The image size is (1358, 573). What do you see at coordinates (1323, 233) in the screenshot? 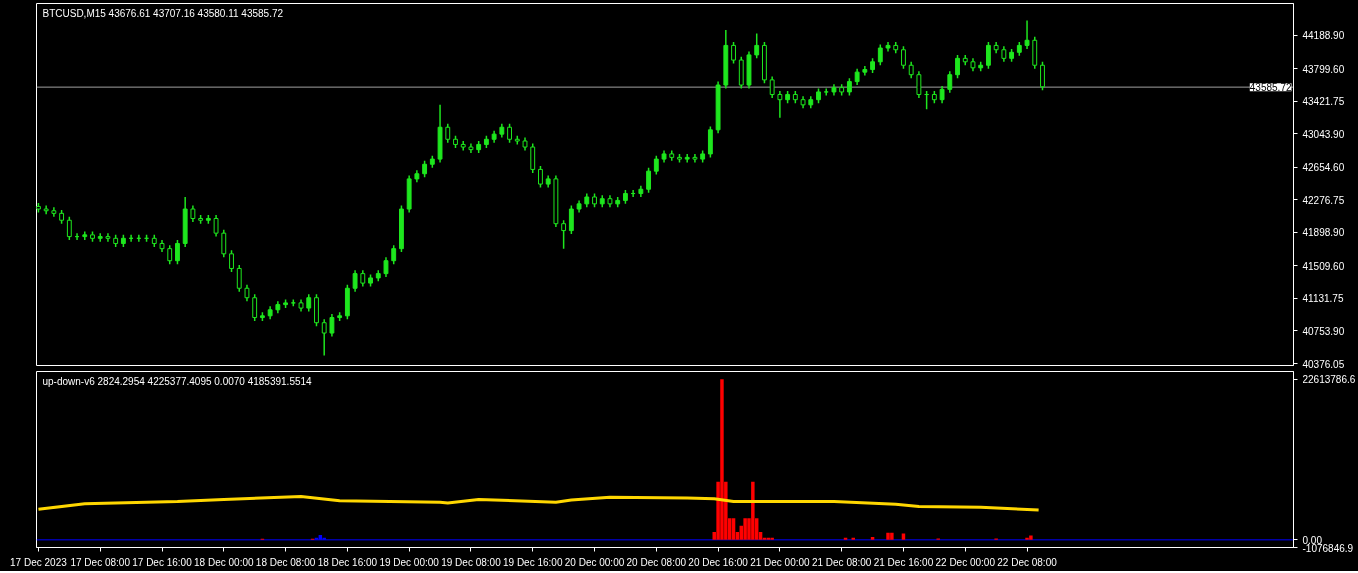
I see `y-tick-label: 41898.90` at bounding box center [1323, 233].